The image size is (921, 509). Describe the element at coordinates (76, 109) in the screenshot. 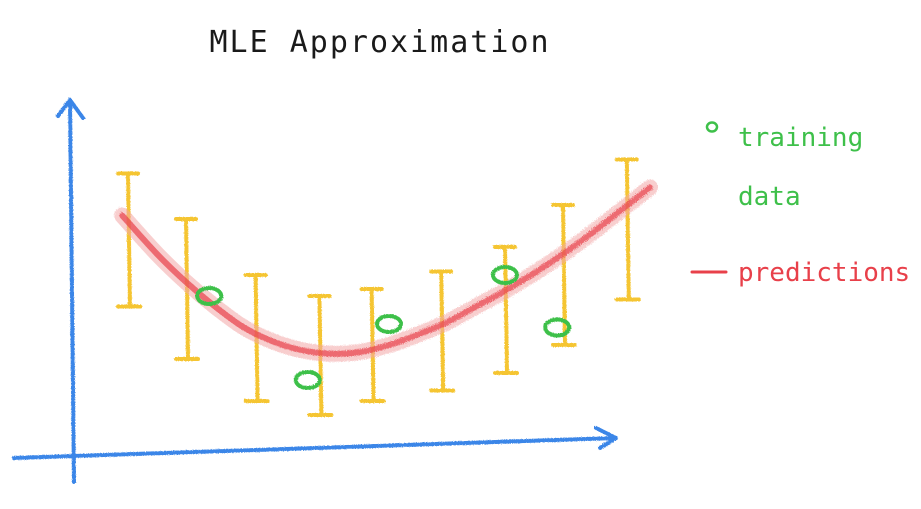

I see `y-axis-arrow-right` at that location.